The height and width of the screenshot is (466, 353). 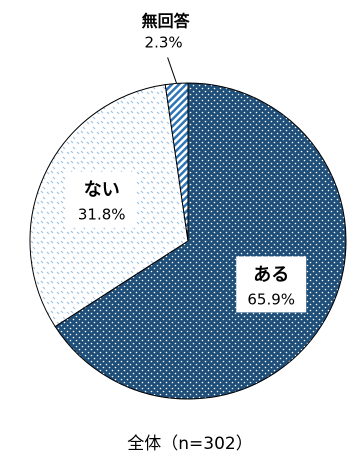 What do you see at coordinates (102, 215) in the screenshot?
I see `slice-value-label: 31.8%` at bounding box center [102, 215].